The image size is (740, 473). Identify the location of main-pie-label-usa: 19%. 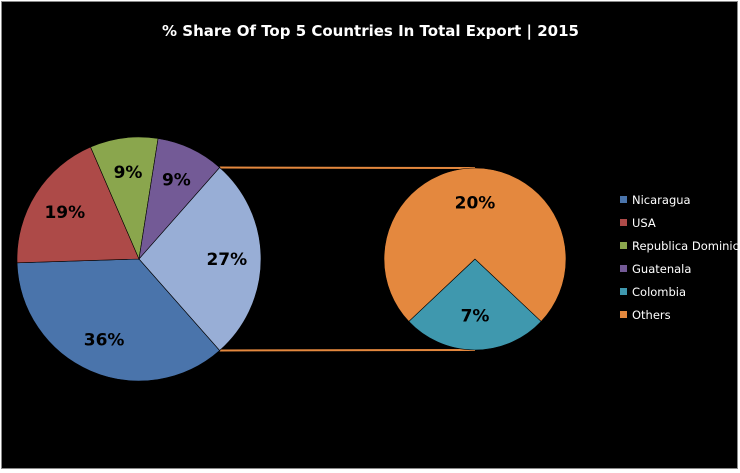
(64, 213).